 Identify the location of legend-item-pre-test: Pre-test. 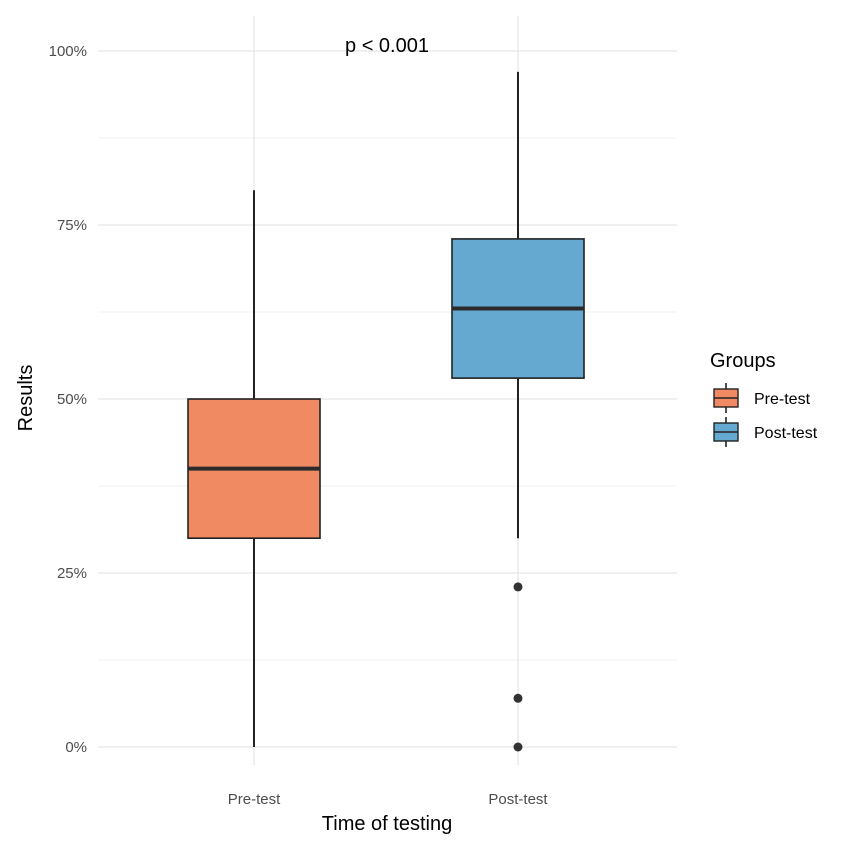
(762, 398).